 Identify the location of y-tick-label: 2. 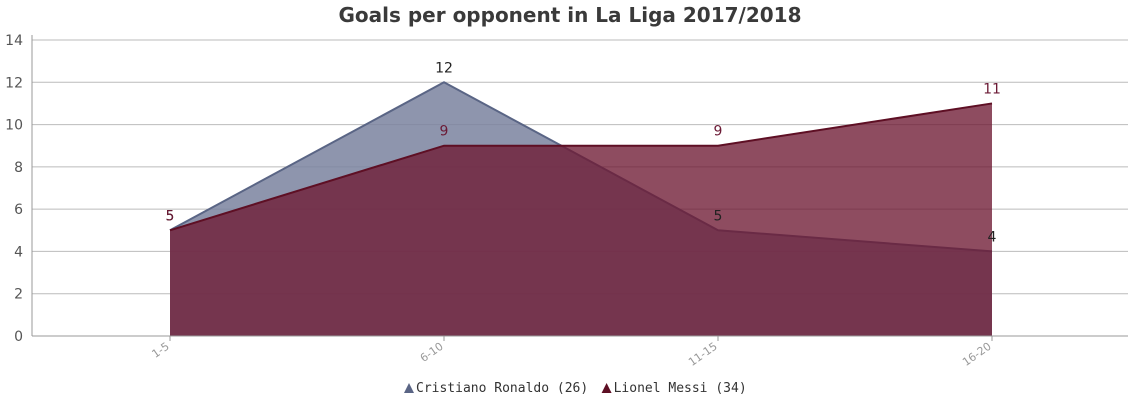
(18, 295).